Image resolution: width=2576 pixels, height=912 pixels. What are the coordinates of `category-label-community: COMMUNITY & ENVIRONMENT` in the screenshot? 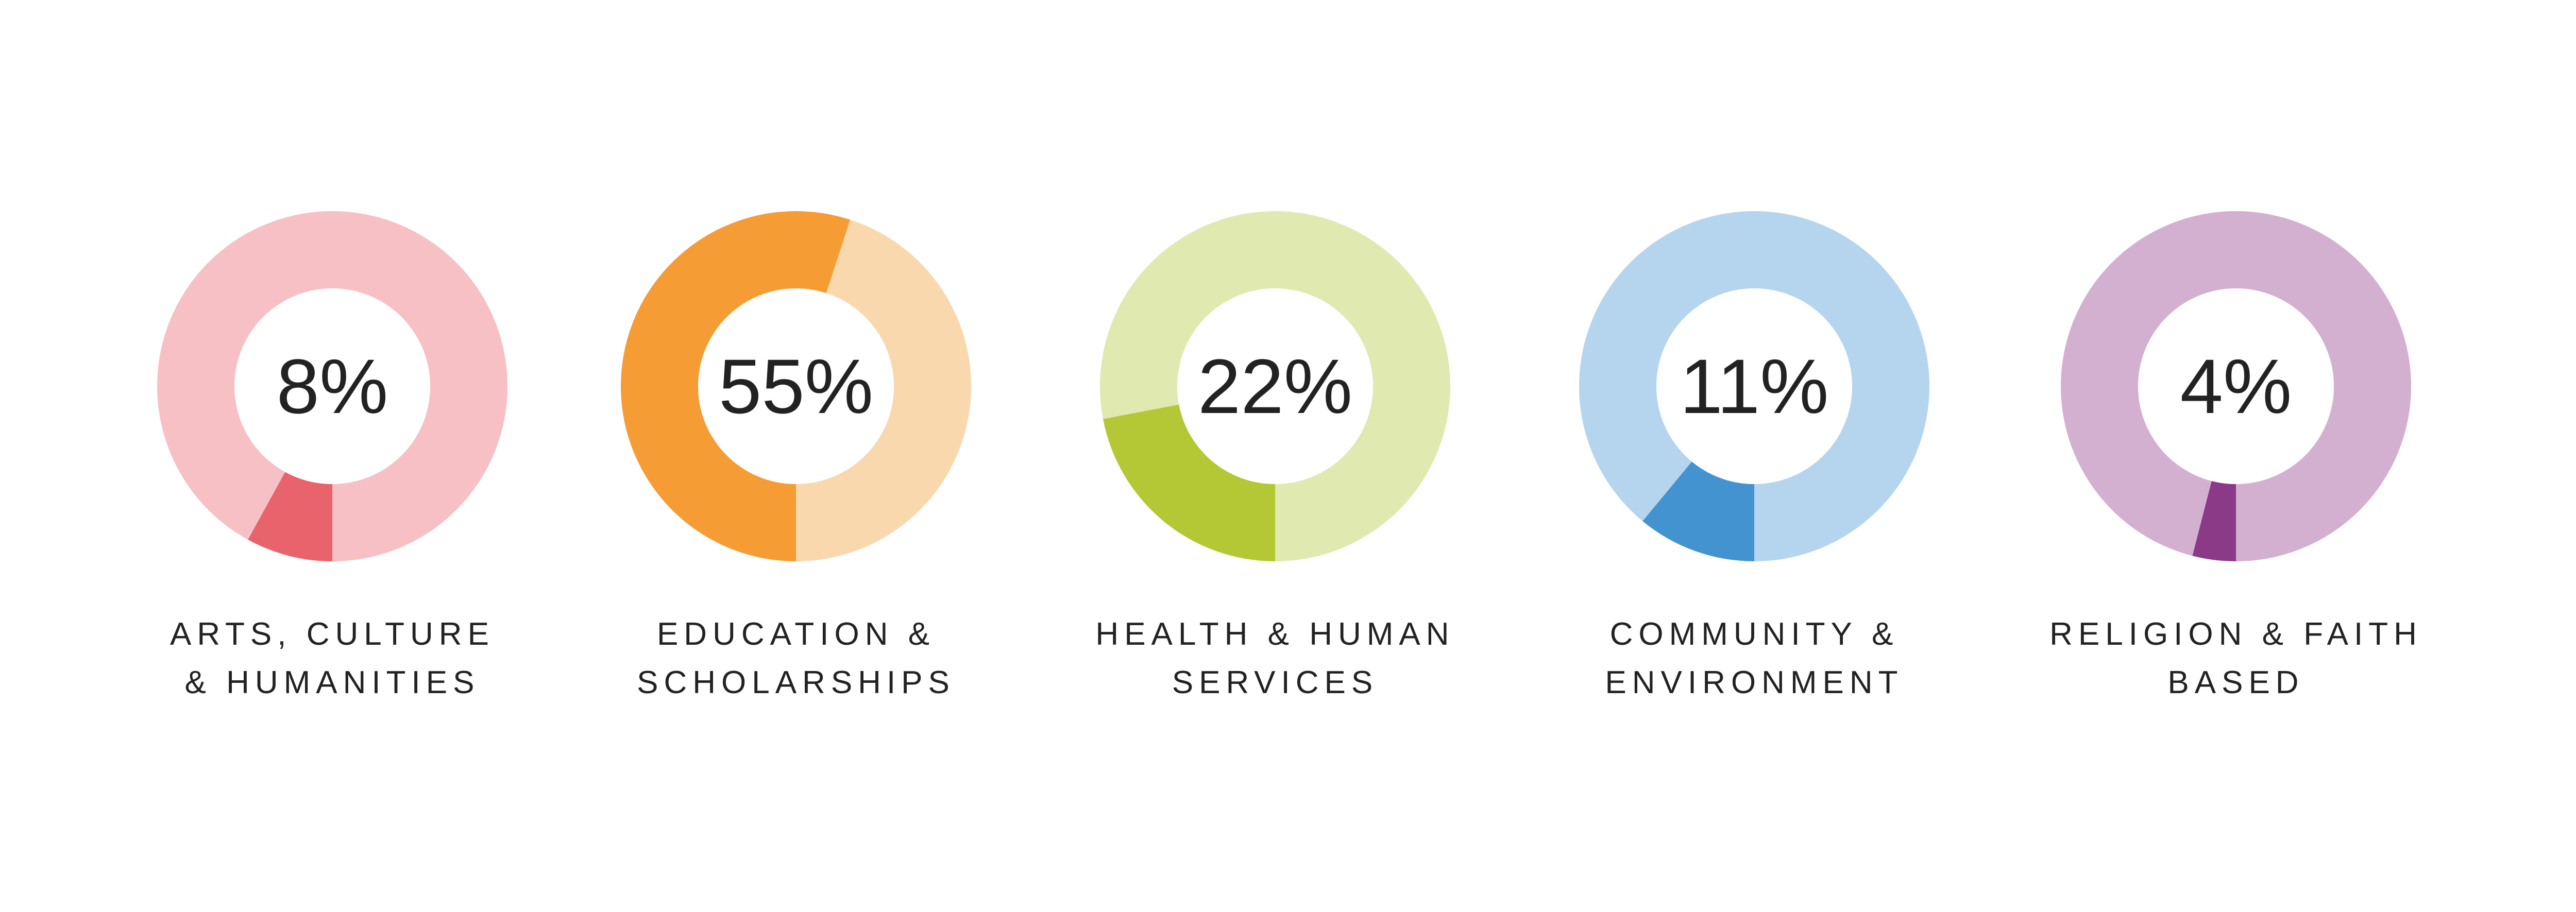 It's located at (1754, 658).